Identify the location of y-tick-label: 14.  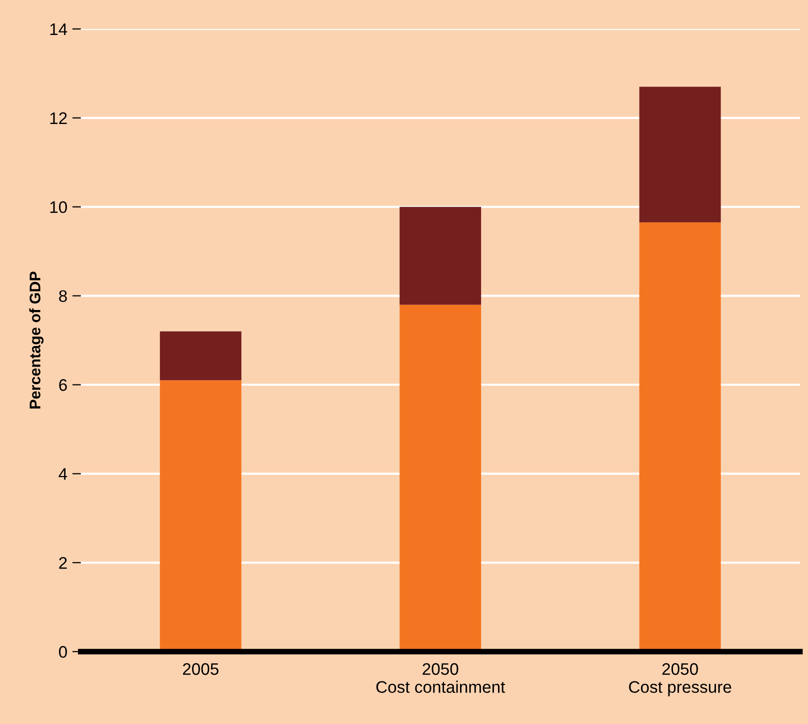
(59, 29).